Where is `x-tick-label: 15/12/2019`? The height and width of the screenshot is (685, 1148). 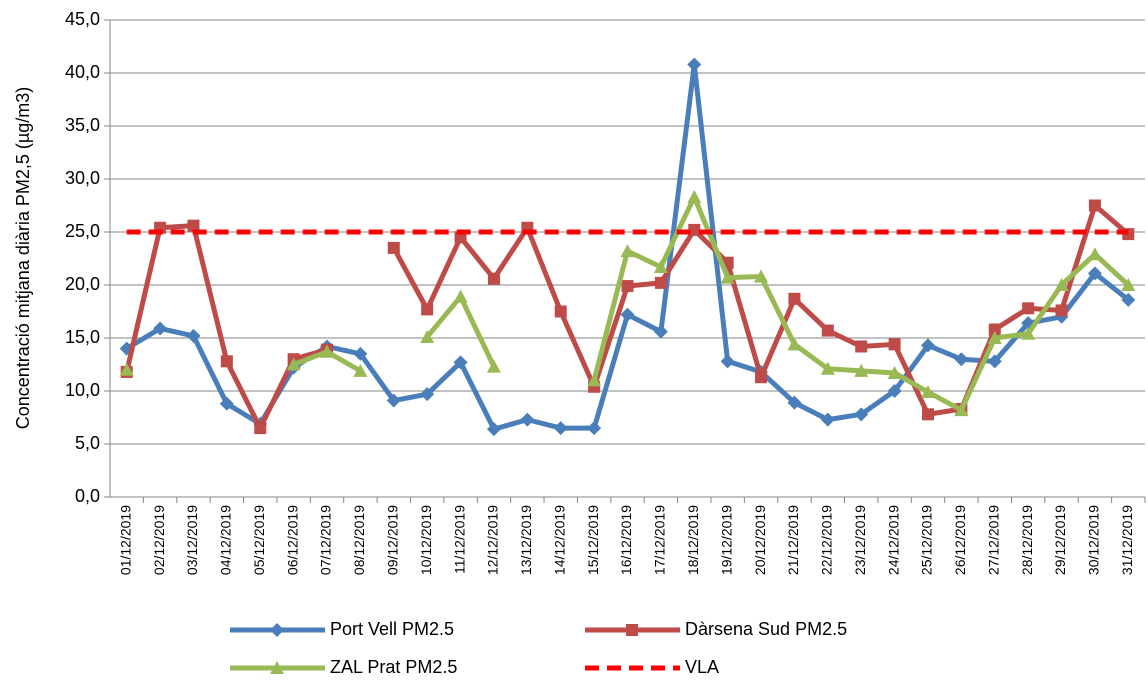 x-tick-label: 15/12/2019 is located at coordinates (593, 540).